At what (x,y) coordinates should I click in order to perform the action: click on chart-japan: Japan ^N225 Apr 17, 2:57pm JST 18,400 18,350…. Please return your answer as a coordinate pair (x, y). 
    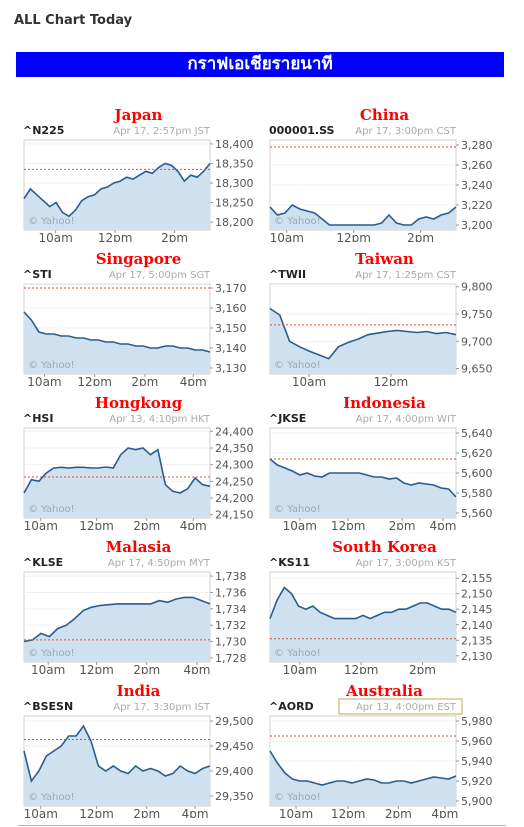
    Looking at the image, I should click on (138, 170).